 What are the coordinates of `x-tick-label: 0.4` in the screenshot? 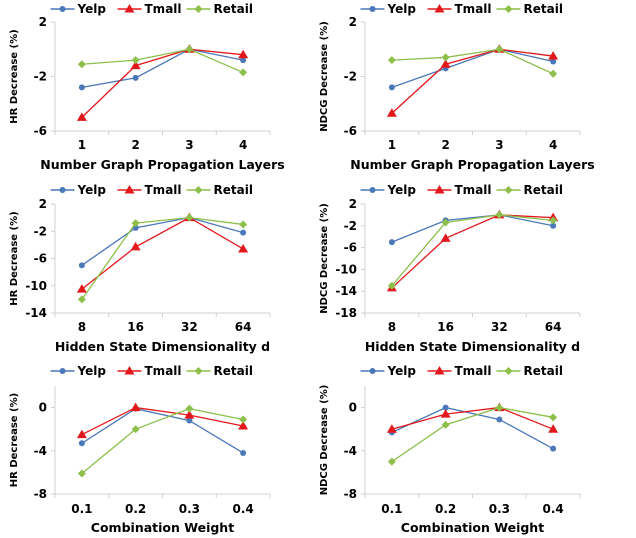 It's located at (242, 509).